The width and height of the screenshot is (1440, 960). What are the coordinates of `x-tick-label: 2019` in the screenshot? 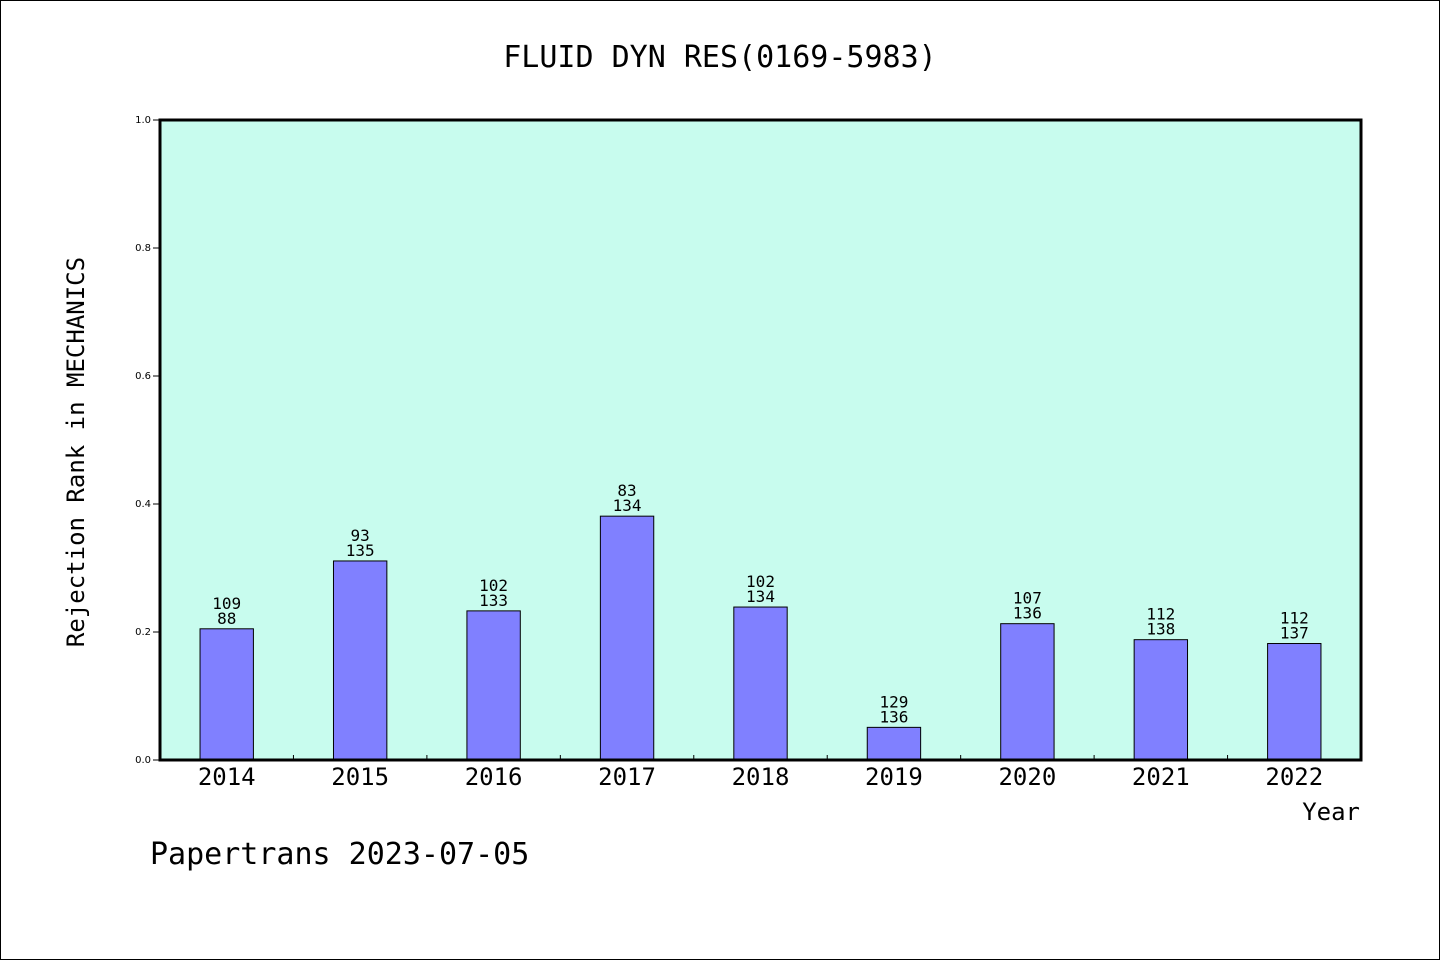 It's located at (894, 777).